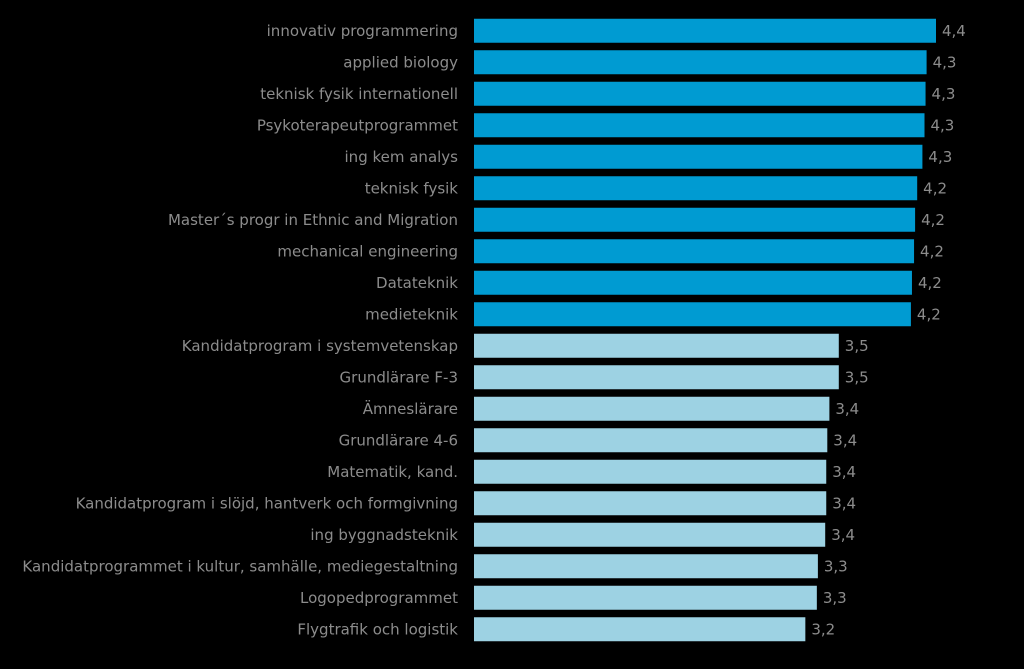 This screenshot has height=669, width=1024. Describe the element at coordinates (367, 251) in the screenshot. I see `category-label: mechanical engineering` at that location.